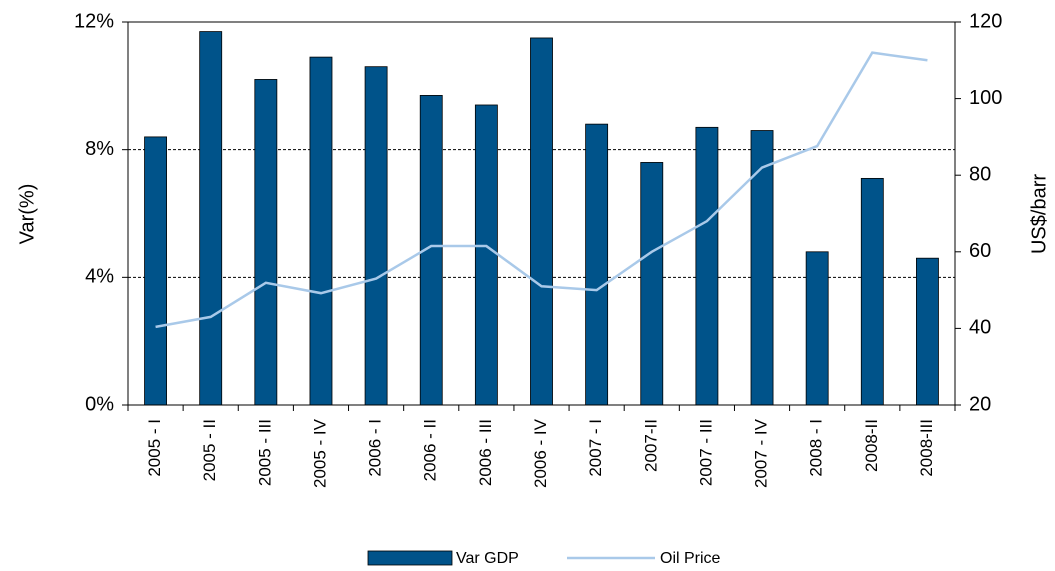  I want to click on y2-tick-label: 60, so click(980, 251).